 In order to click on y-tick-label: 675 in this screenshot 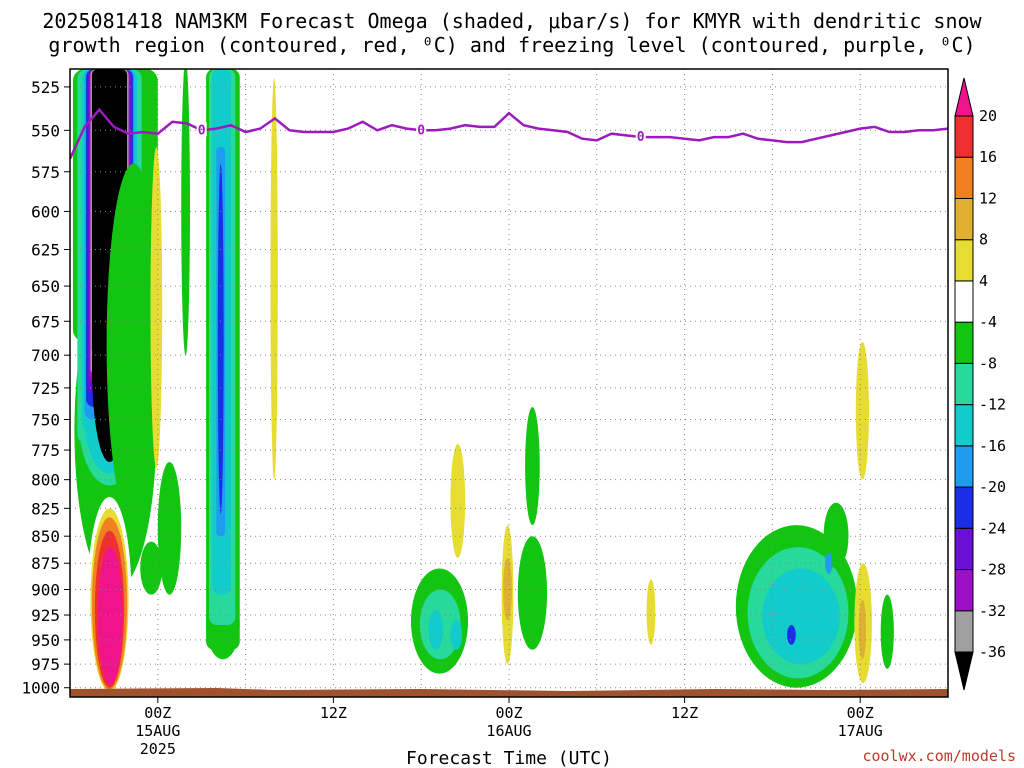, I will do `click(45, 321)`.